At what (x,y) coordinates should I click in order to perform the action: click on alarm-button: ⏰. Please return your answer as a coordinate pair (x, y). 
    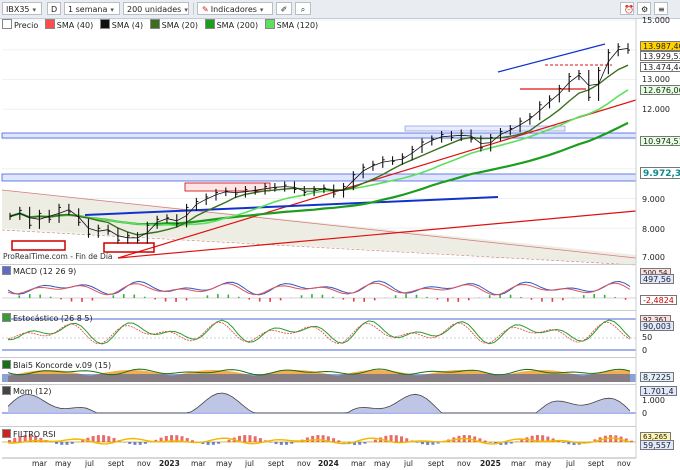
    Looking at the image, I should click on (627, 8).